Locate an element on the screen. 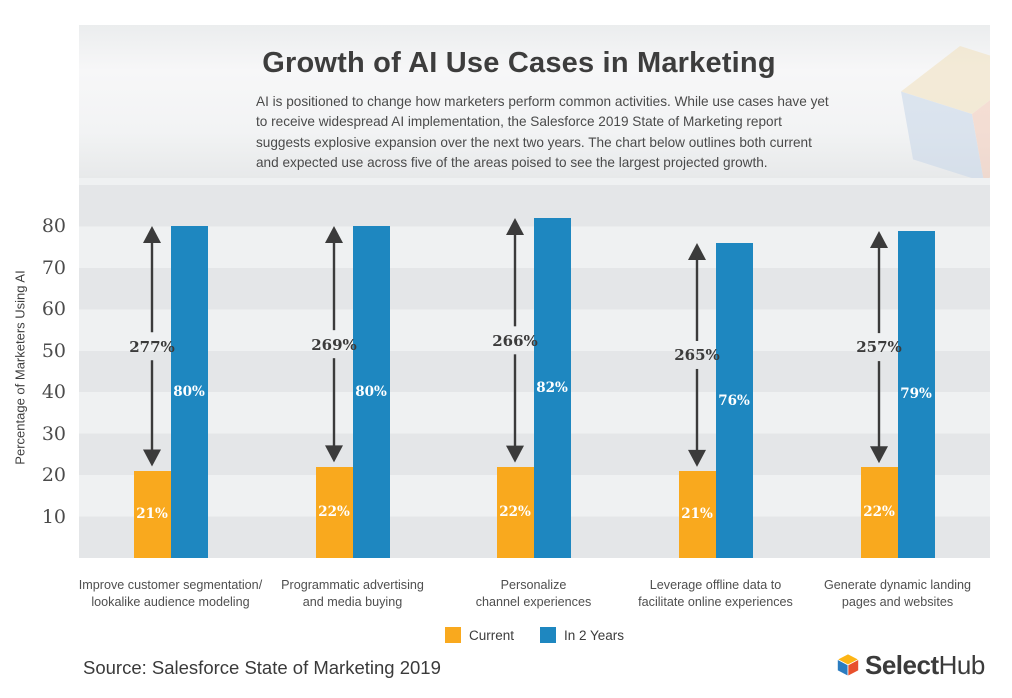 The image size is (1012, 698). growth-percentage-label: 257% is located at coordinates (879, 346).